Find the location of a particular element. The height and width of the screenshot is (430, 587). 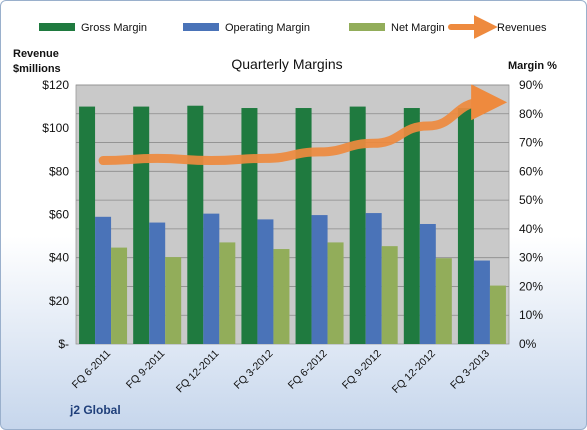

right-tick-label: 40% is located at coordinates (531, 229).